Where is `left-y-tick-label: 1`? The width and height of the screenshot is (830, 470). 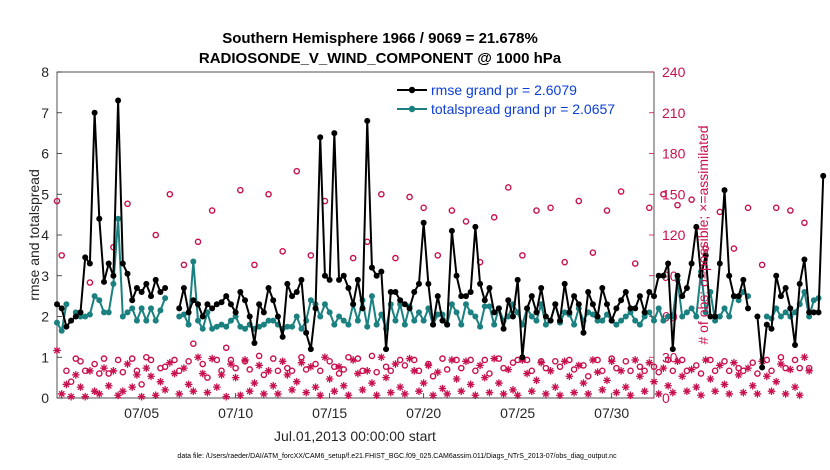 left-y-tick-label: 1 is located at coordinates (45, 357).